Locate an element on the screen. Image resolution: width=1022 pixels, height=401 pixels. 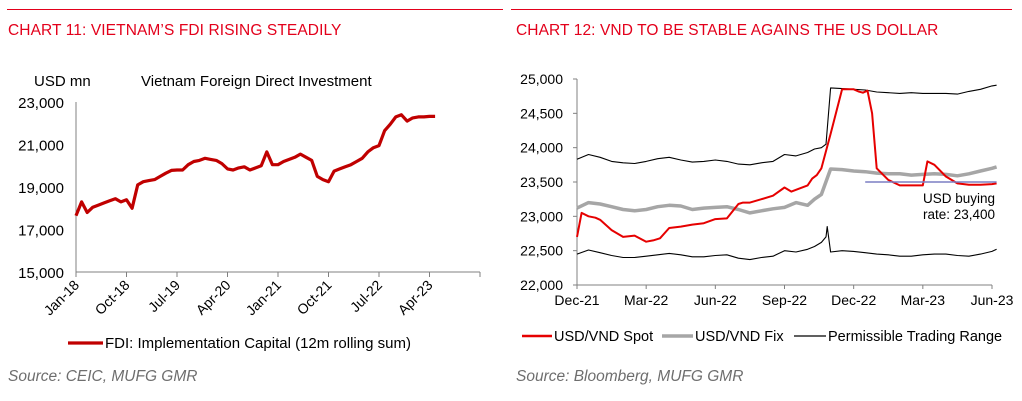
chart12-y-tick-label: 23,500 is located at coordinates (541, 182).